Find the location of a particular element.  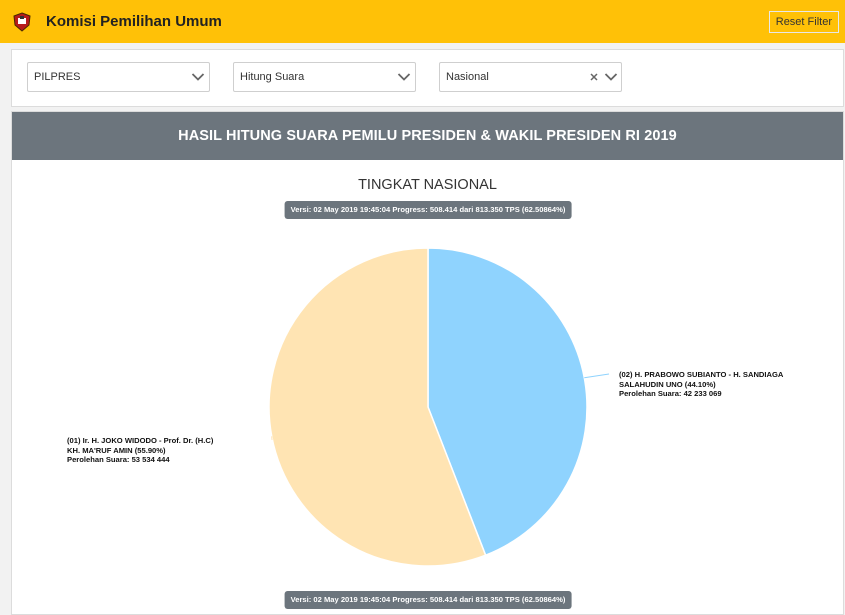

pie-label-line: (02) H. PRABOWO SUBIANTO - H. SANDIAGA is located at coordinates (701, 374).